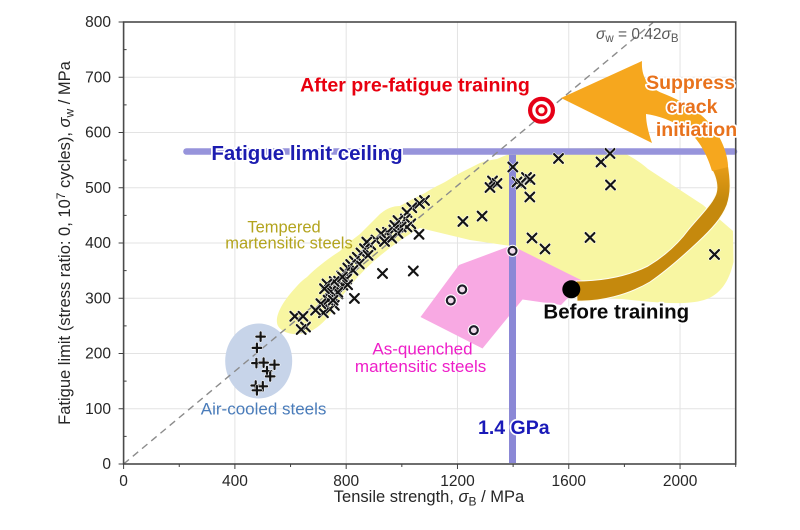 Image resolution: width=800 pixels, height=530 pixels. What do you see at coordinates (98, 78) in the screenshot?
I see `svg-text: 700` at bounding box center [98, 78].